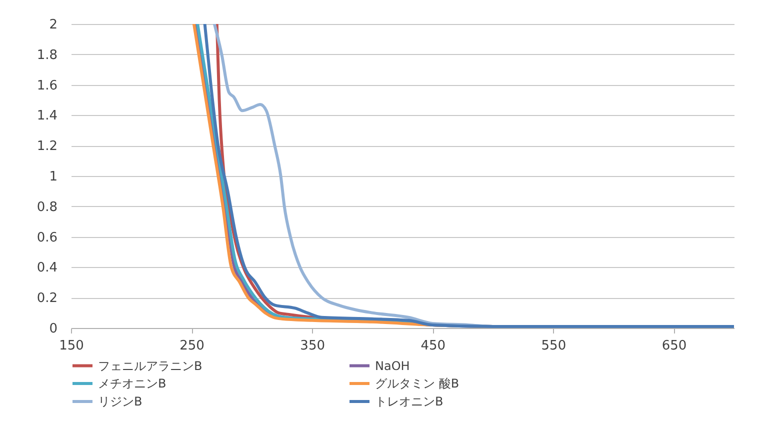  I want to click on legend-label: フェニルアラニンB, so click(150, 365).